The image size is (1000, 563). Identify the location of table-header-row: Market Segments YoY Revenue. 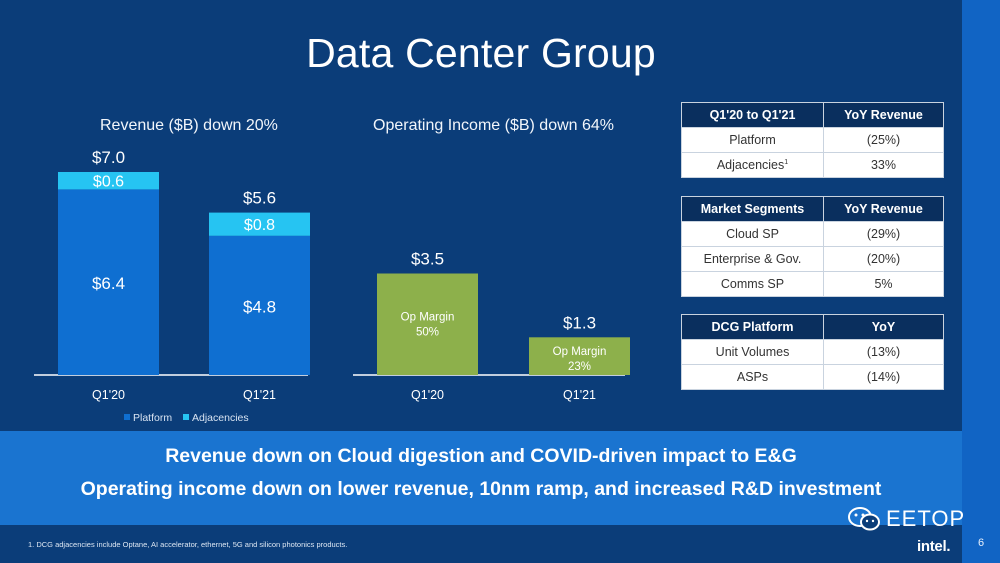
(812, 209).